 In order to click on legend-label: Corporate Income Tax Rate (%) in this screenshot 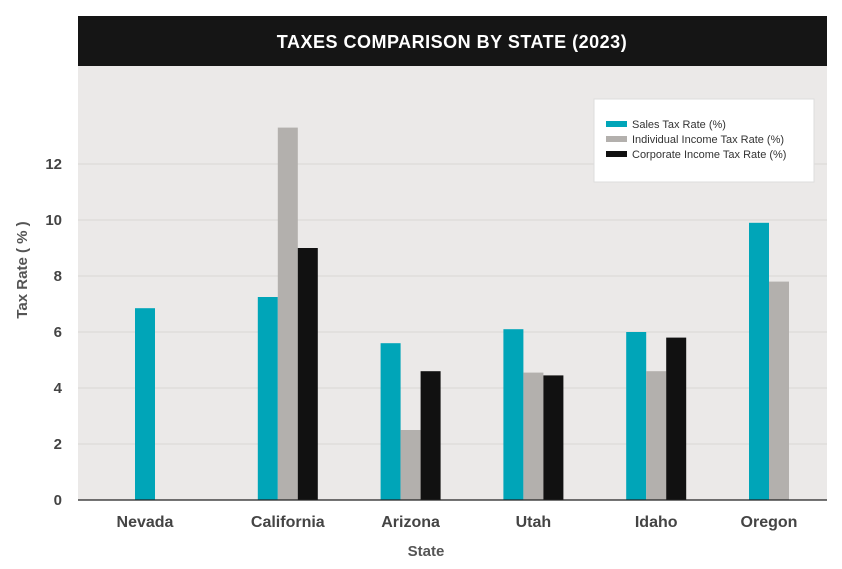, I will do `click(709, 155)`.